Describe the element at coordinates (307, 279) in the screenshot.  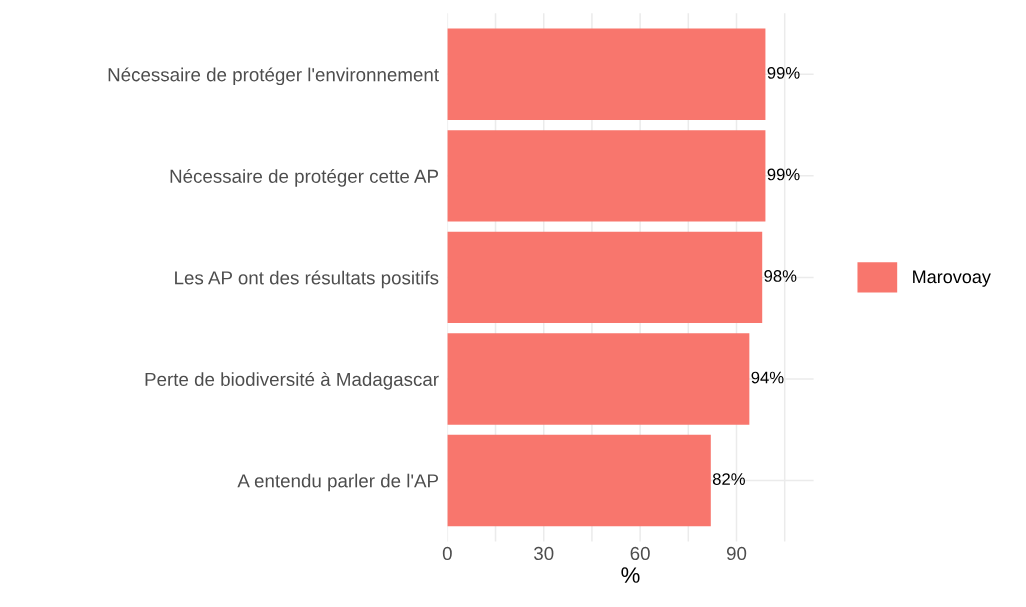
I see `y-tick-label: Les AP ont des résultats positifs` at that location.